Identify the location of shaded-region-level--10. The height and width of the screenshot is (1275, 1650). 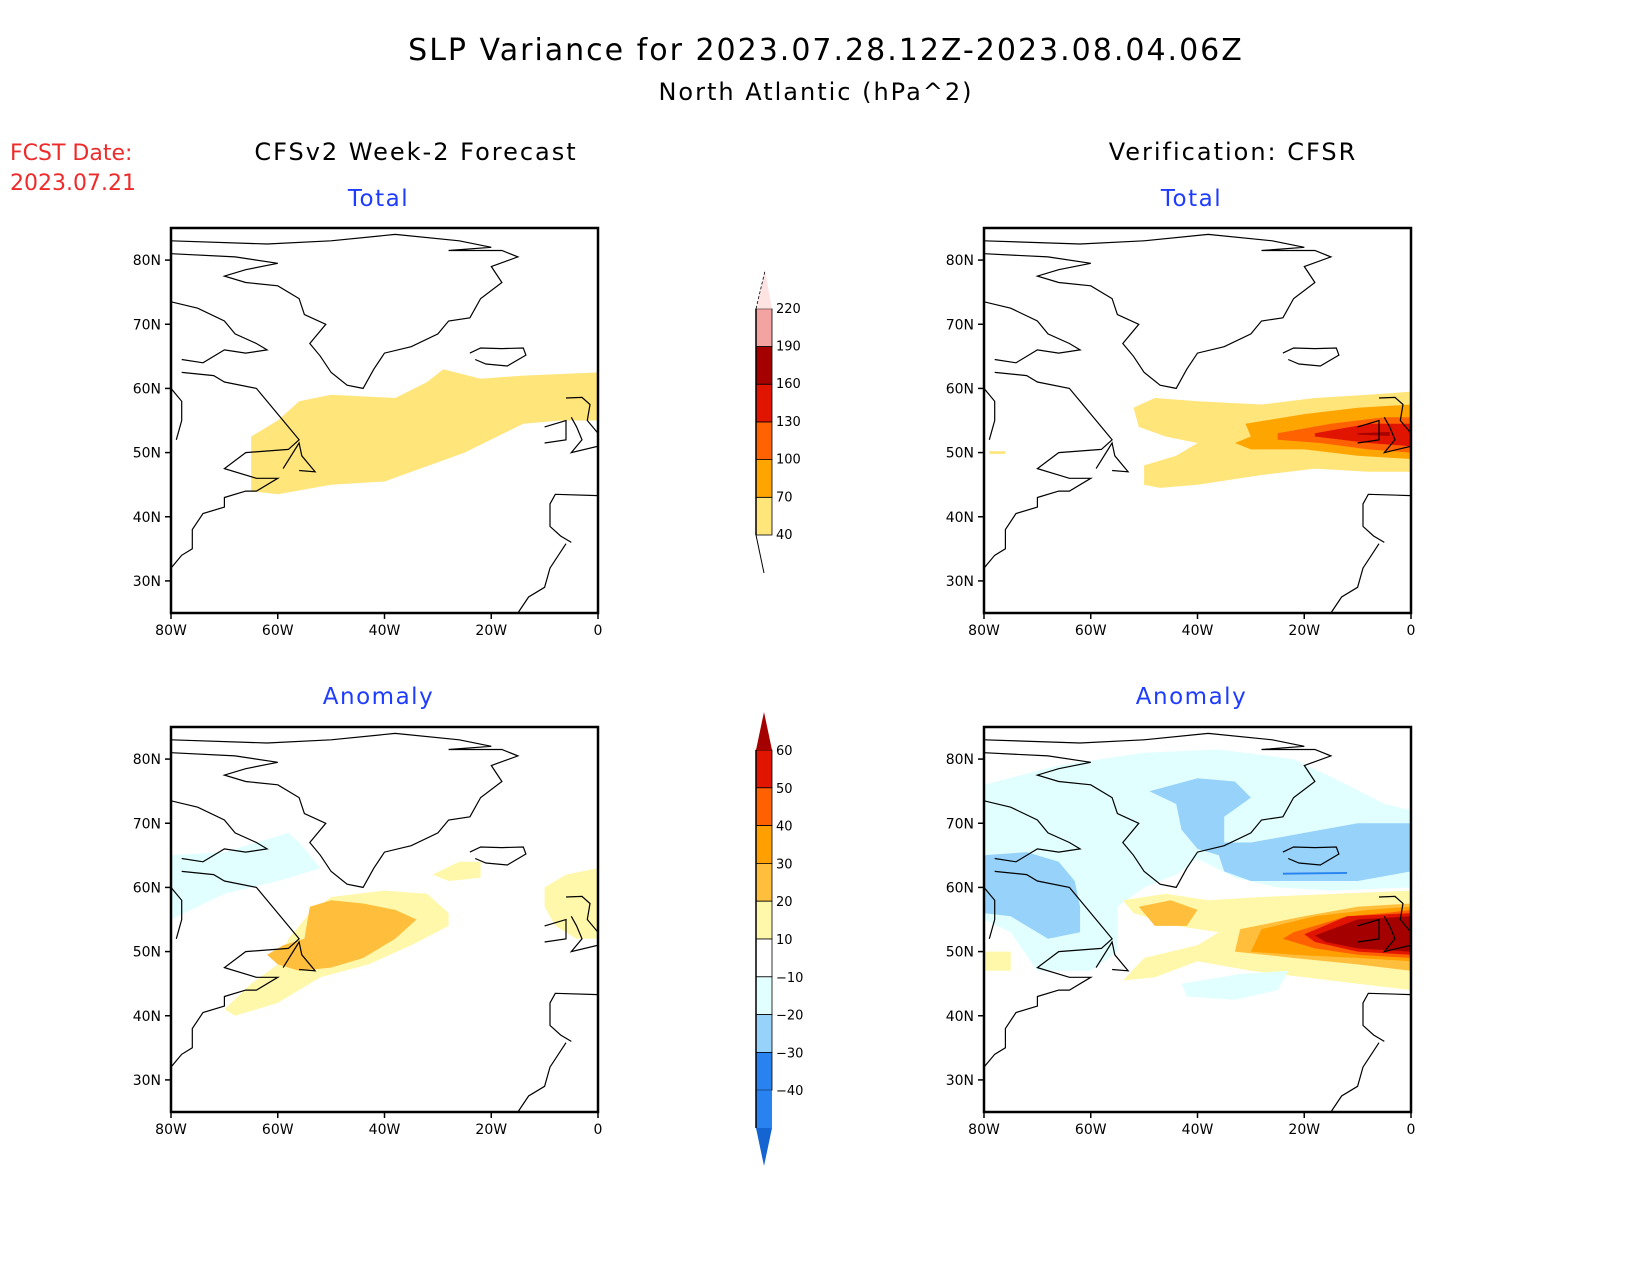
(1197, 860).